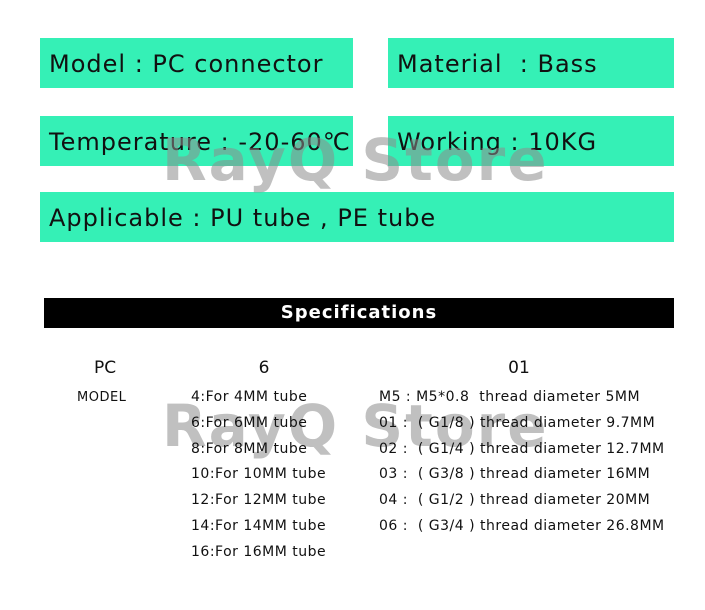 Image resolution: width=705 pixels, height=610 pixels. What do you see at coordinates (515, 474) in the screenshot?
I see `thread-item: 03 : ( G3/8 ) thread diameter 16MM` at bounding box center [515, 474].